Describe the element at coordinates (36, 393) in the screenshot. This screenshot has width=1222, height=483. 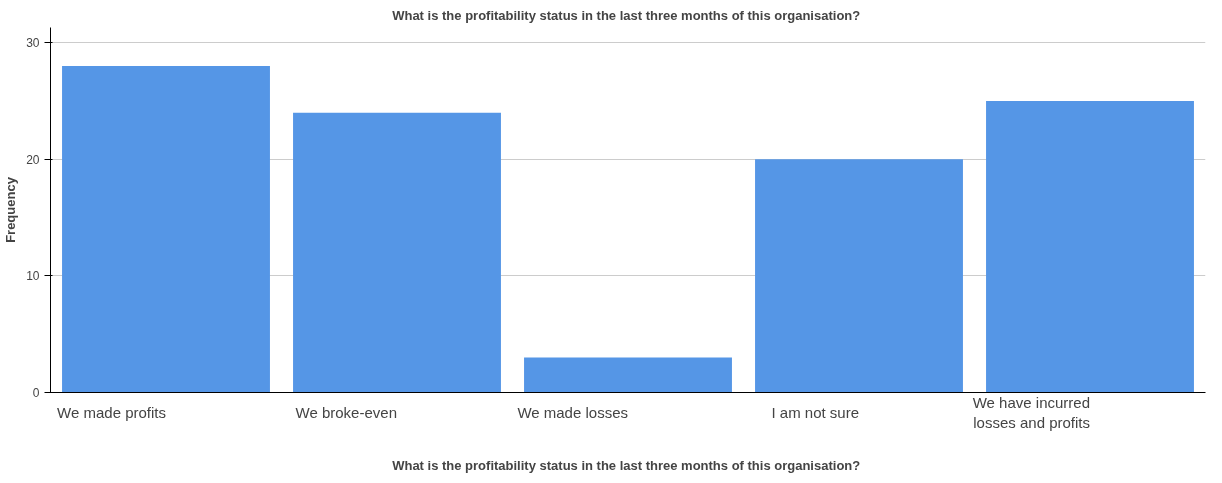
I see `y-tick-label: 0` at that location.